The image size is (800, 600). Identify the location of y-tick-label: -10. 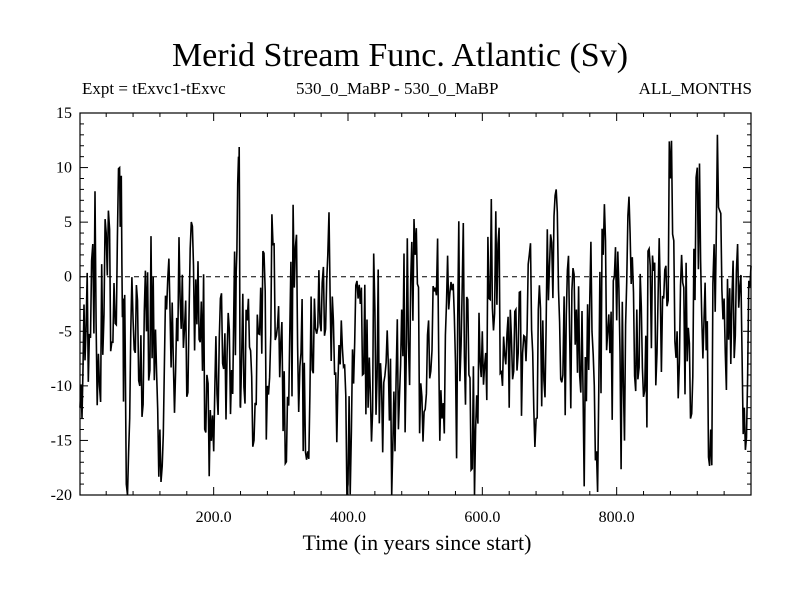
(61, 386).